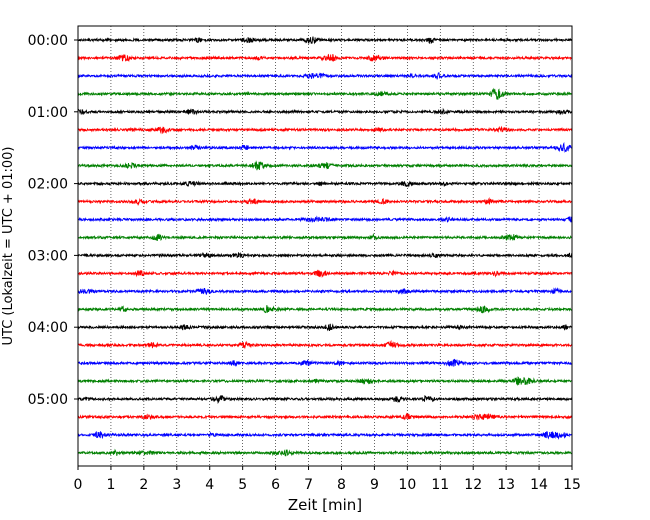  What do you see at coordinates (48, 256) in the screenshot?
I see `y-tick-label: 03:00` at bounding box center [48, 256].